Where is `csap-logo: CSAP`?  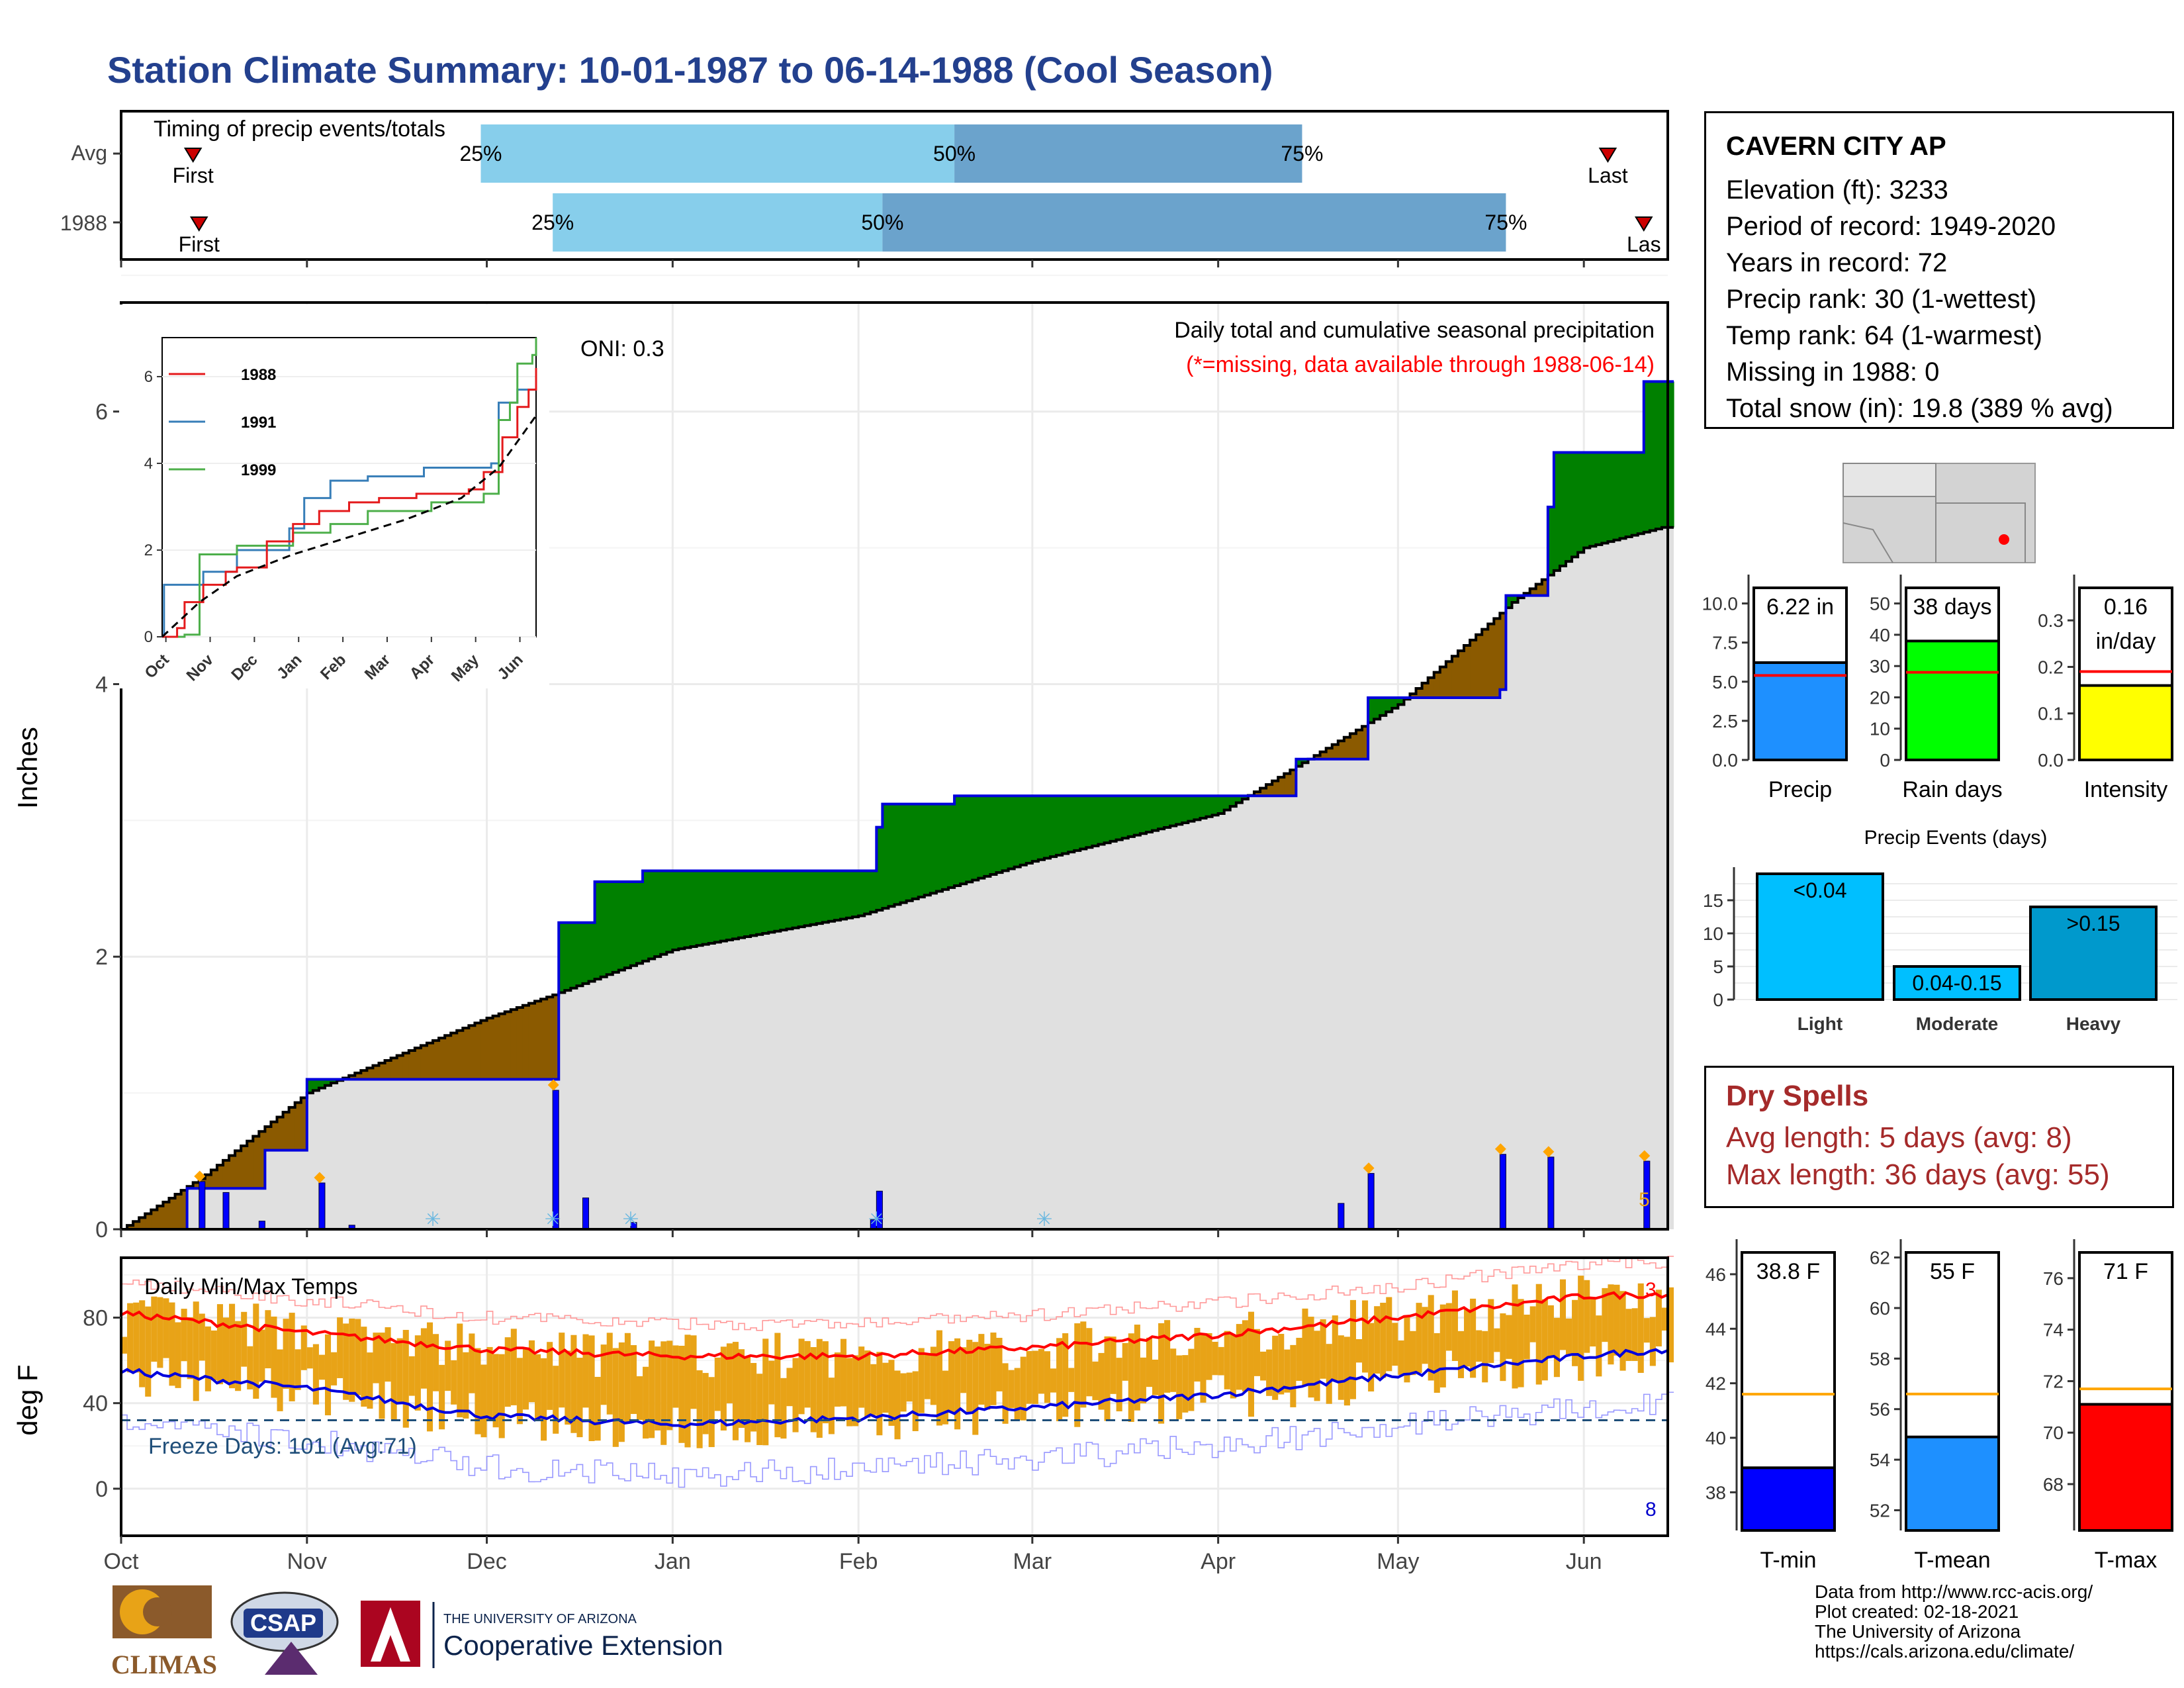 csap-logo: CSAP is located at coordinates (284, 1633).